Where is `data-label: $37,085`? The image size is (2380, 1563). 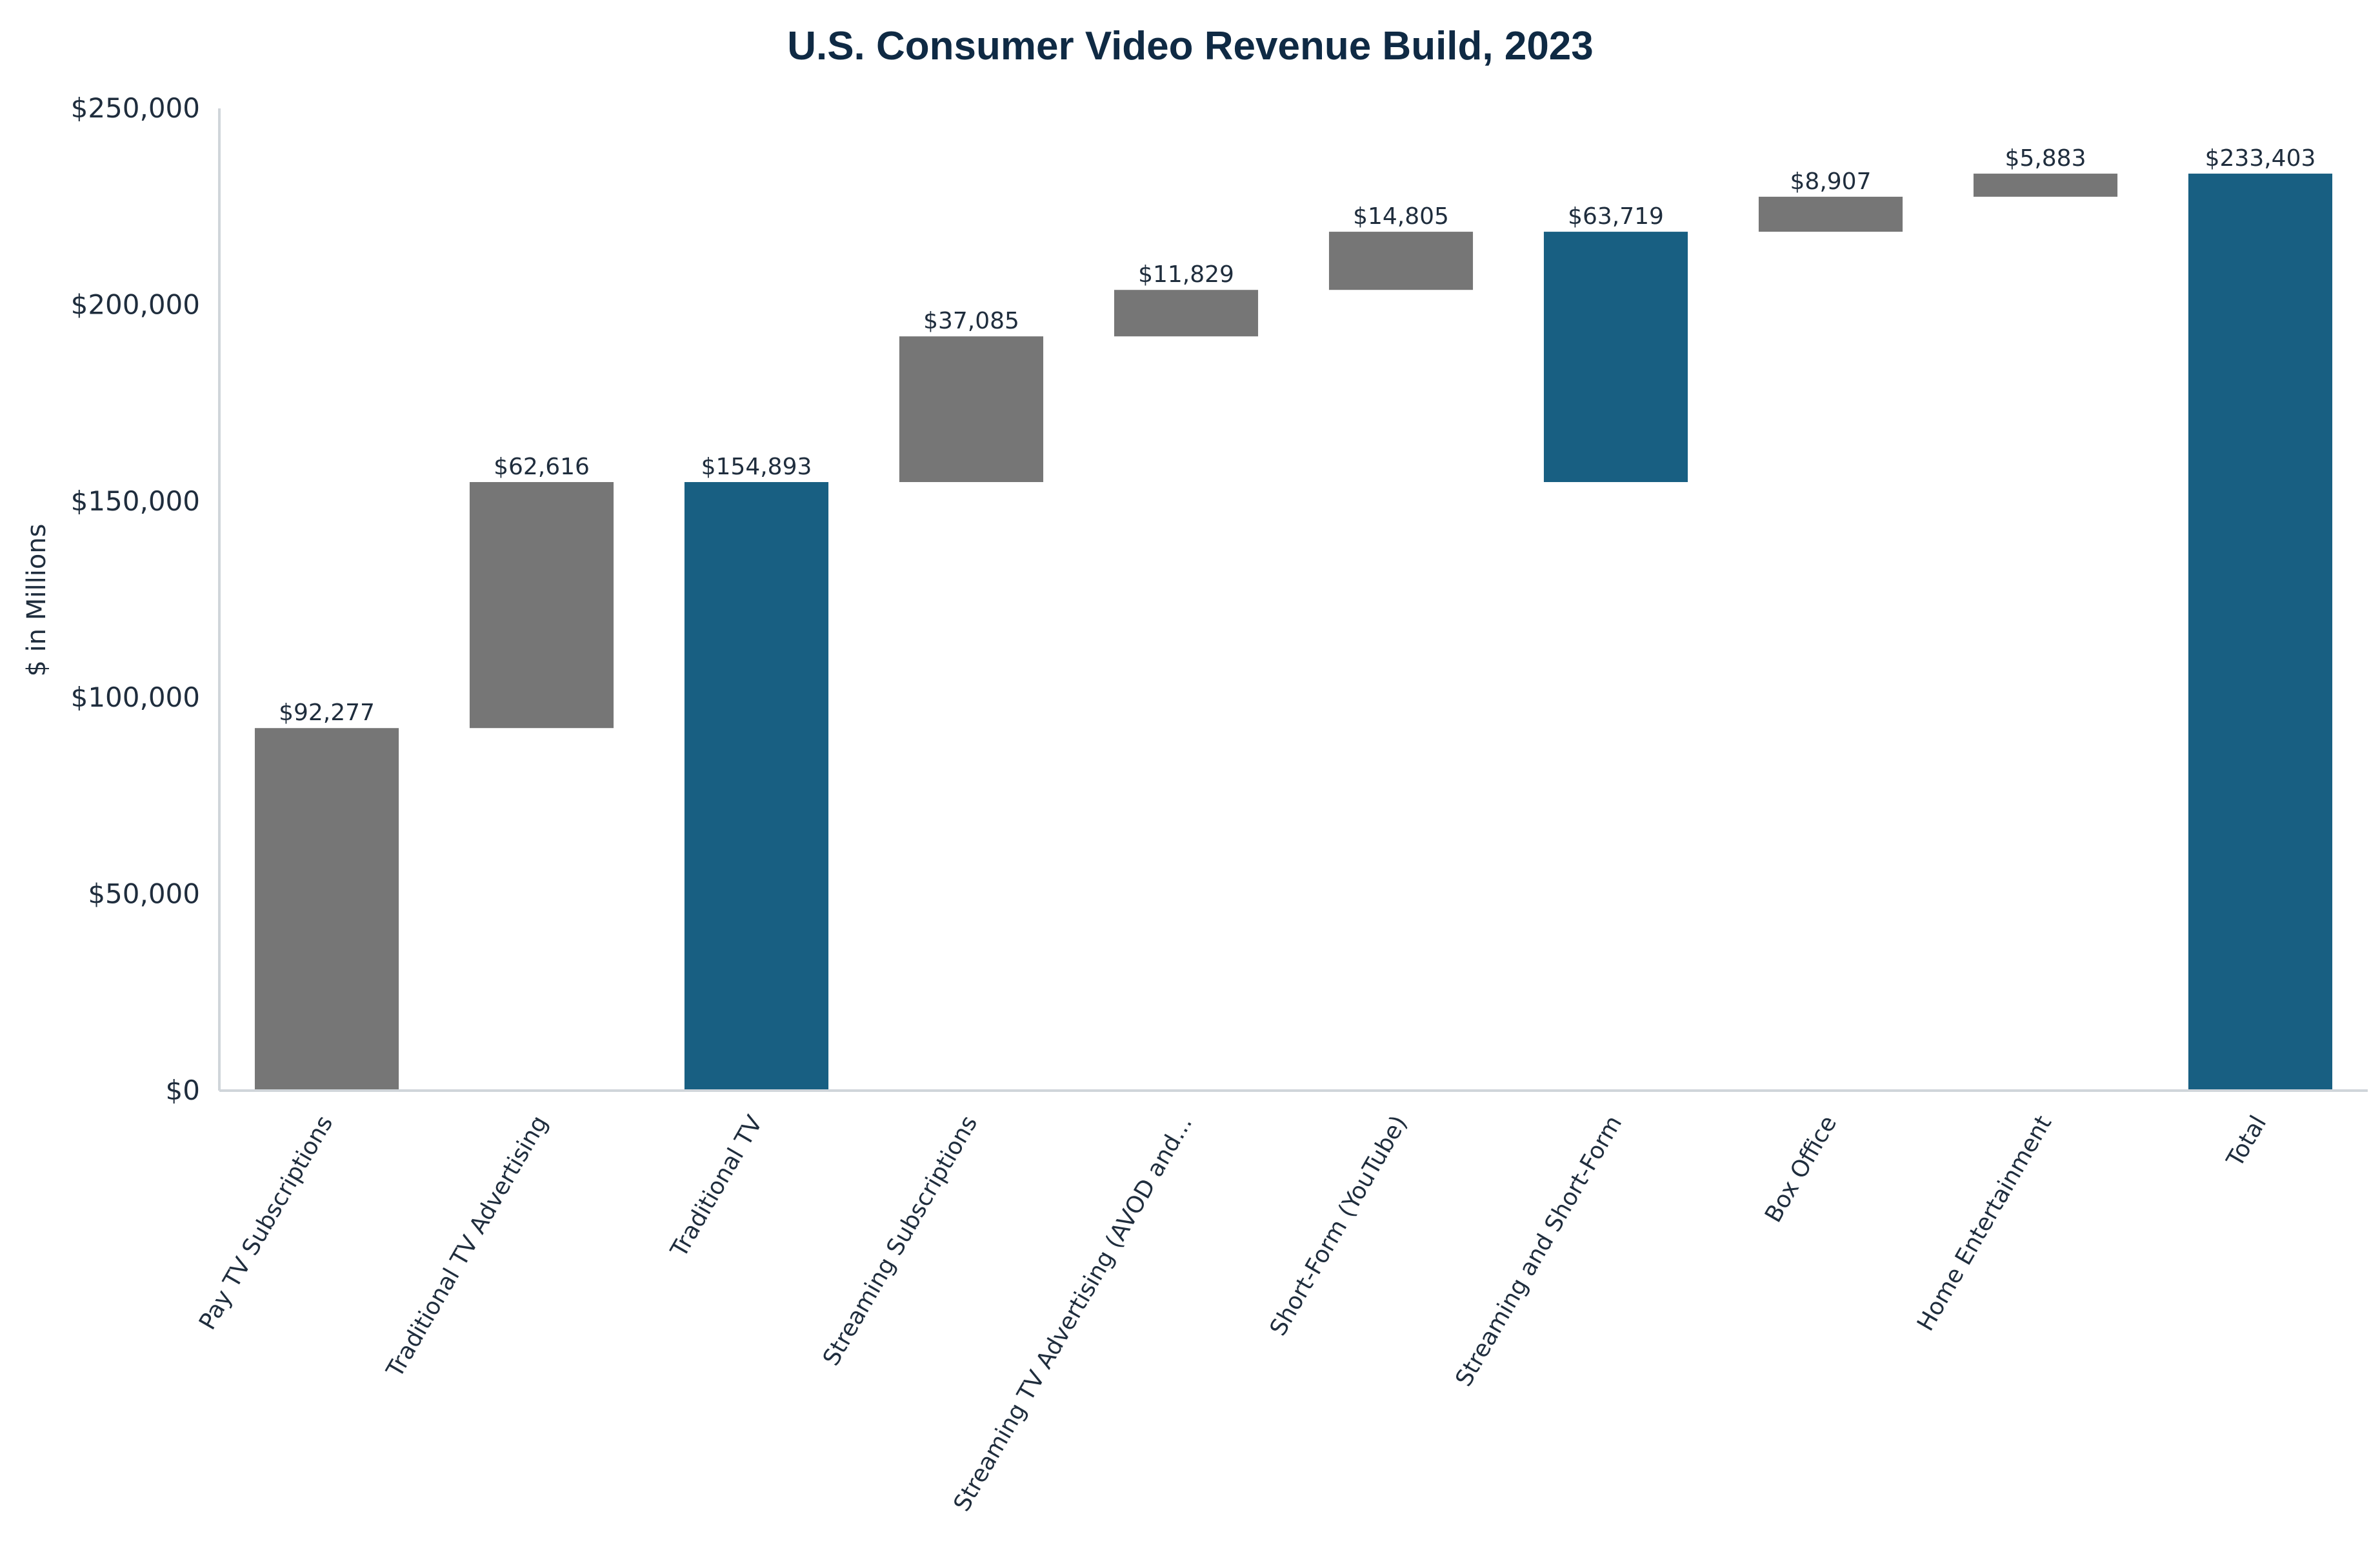 data-label: $37,085 is located at coordinates (971, 321).